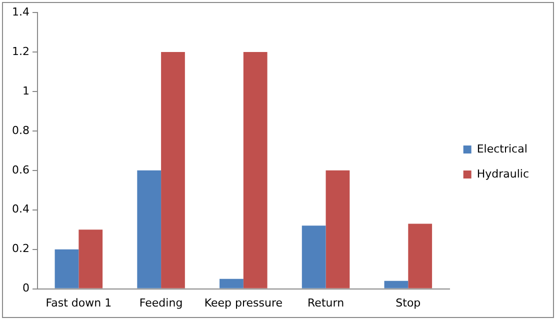 The width and height of the screenshot is (558, 322). I want to click on legend-label: Hydraulic, so click(503, 173).